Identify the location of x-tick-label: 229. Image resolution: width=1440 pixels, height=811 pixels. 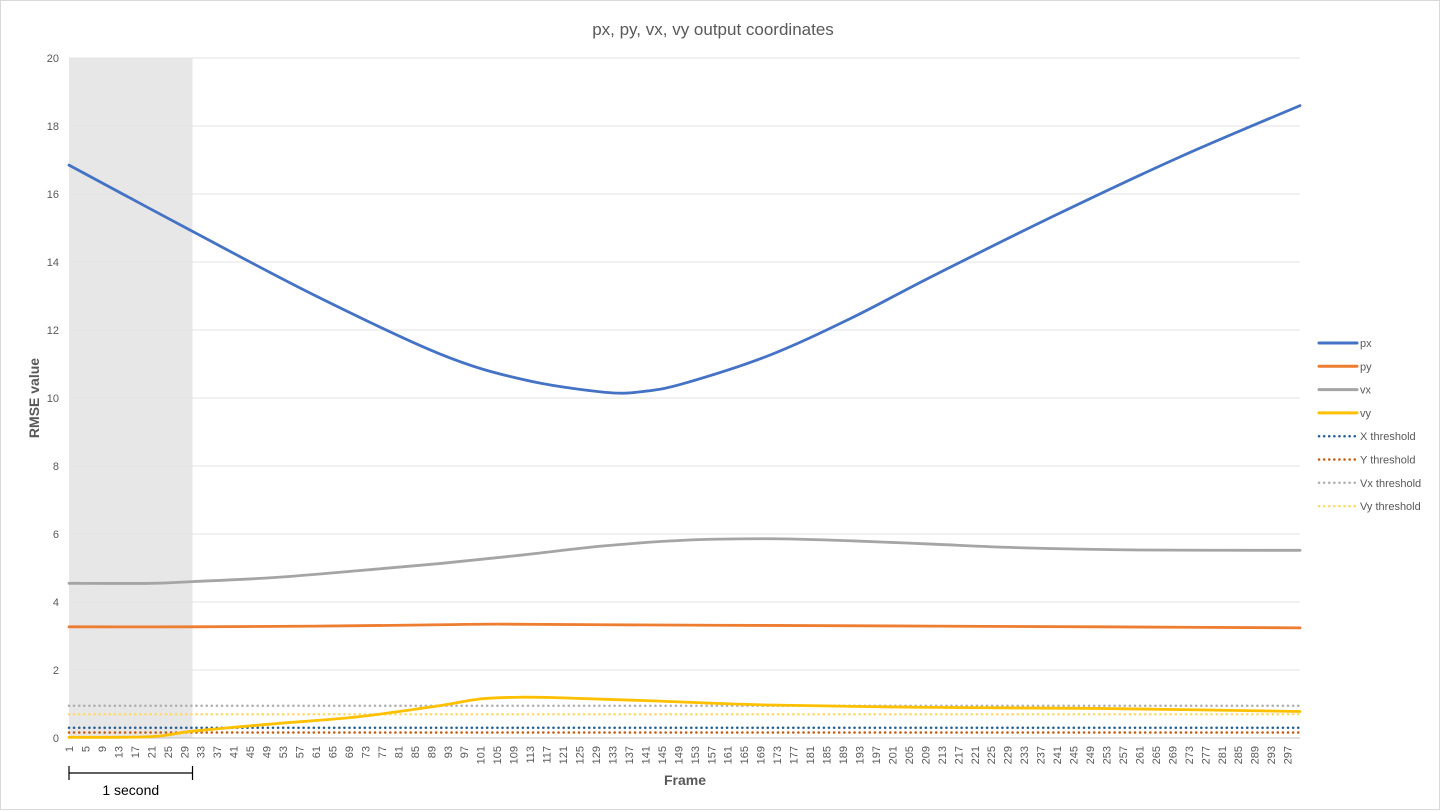
(1009, 755).